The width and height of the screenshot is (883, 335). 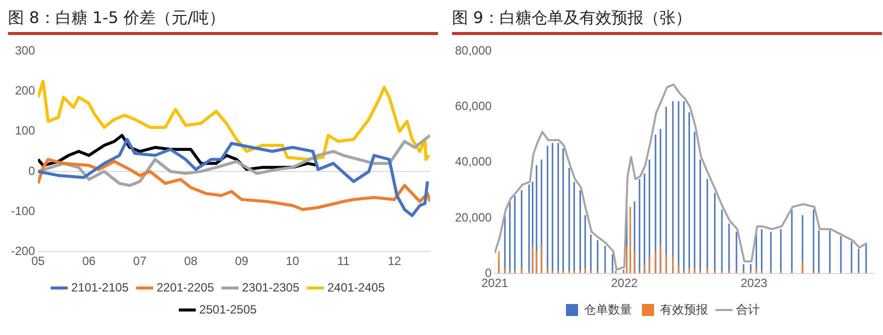 What do you see at coordinates (25, 91) in the screenshot?
I see `y-tick-label: 200` at bounding box center [25, 91].